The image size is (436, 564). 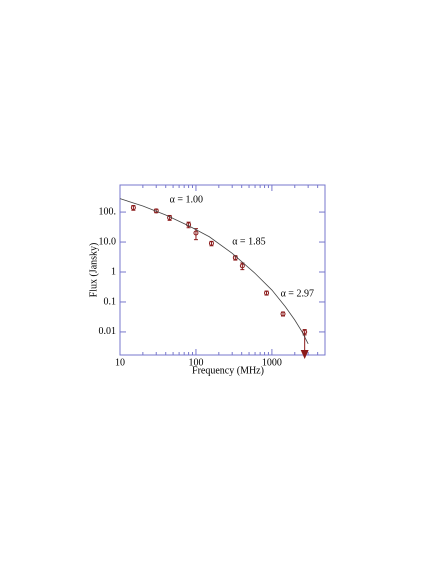 I want to click on y-tick-label: 10.0, so click(x=108, y=241).